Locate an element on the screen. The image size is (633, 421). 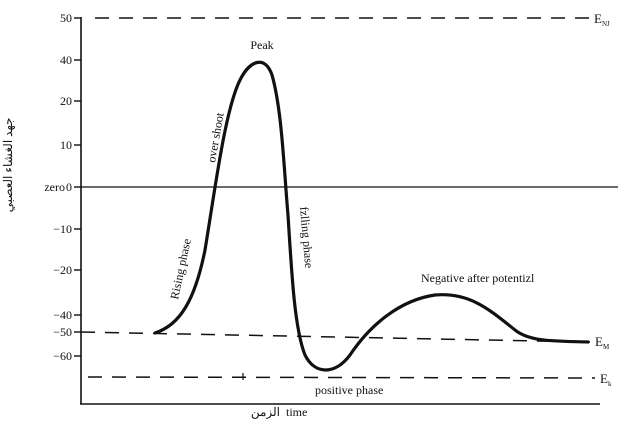
y-ticks: 50 40 20 10 0 −10 −20 −40 −50 −60 is located at coordinates (67, 187).